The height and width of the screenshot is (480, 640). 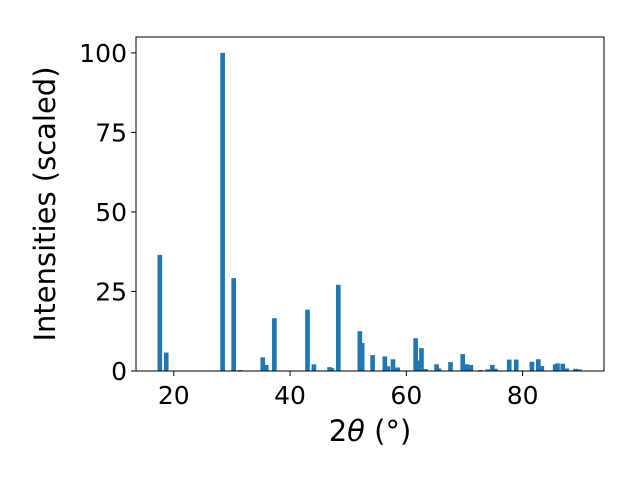 What do you see at coordinates (348, 390) in the screenshot?
I see `x-axis: 20 40 60 80` at bounding box center [348, 390].